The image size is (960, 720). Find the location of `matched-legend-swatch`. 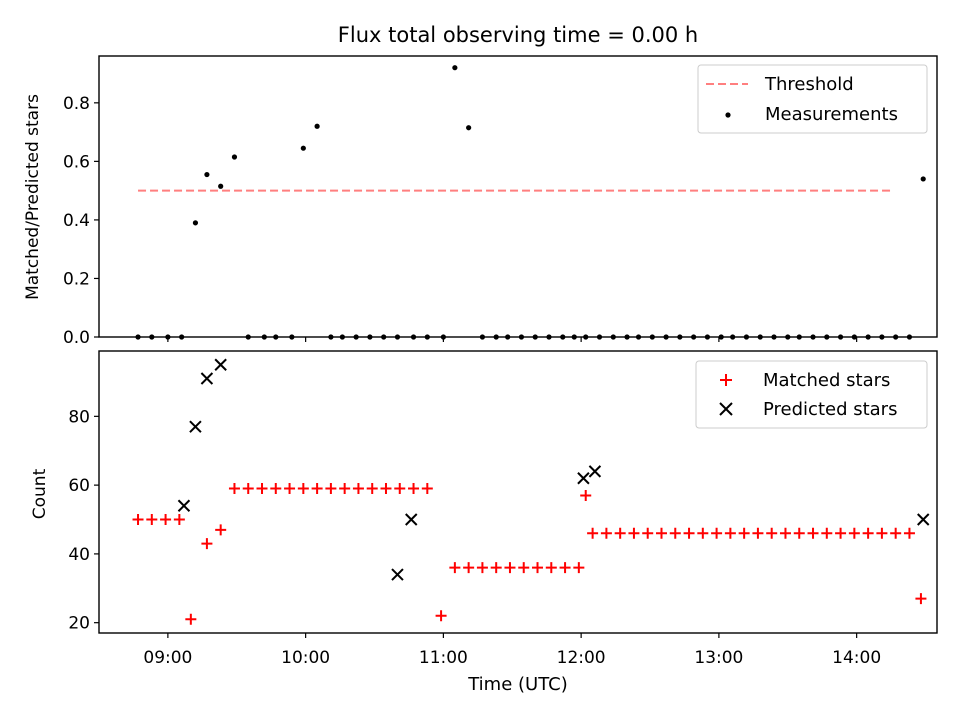

matched-legend-swatch is located at coordinates (726, 380).